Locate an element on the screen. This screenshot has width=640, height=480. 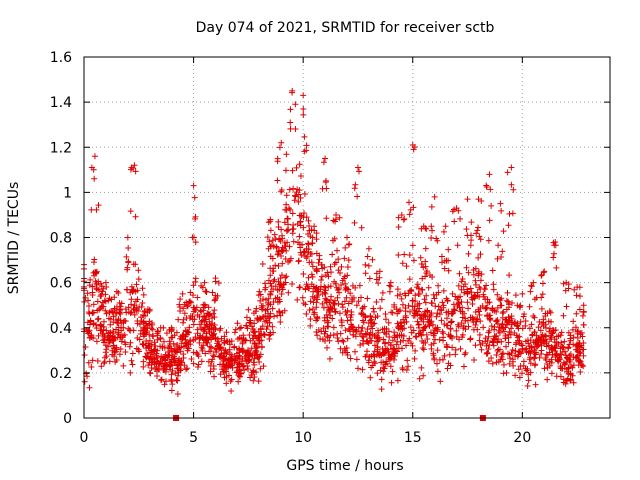
y-axis-label: SRMTID / TECUs is located at coordinates (14, 238).